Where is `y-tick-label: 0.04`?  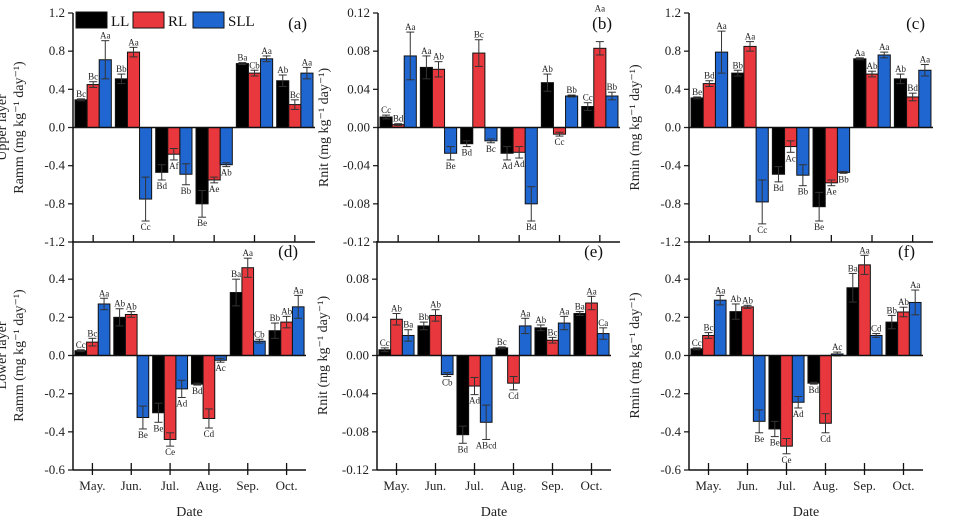
y-tick-label: 0.04 is located at coordinates (358, 88).